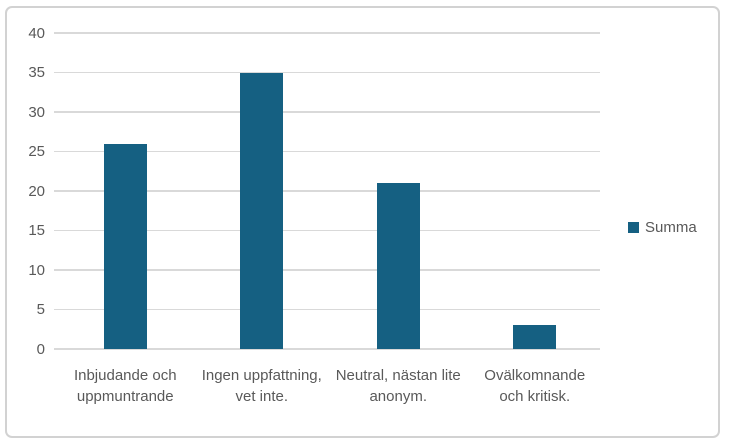 This screenshot has width=735, height=447. Describe the element at coordinates (36, 191) in the screenshot. I see `y-axis-tick-label-20: 20` at that location.